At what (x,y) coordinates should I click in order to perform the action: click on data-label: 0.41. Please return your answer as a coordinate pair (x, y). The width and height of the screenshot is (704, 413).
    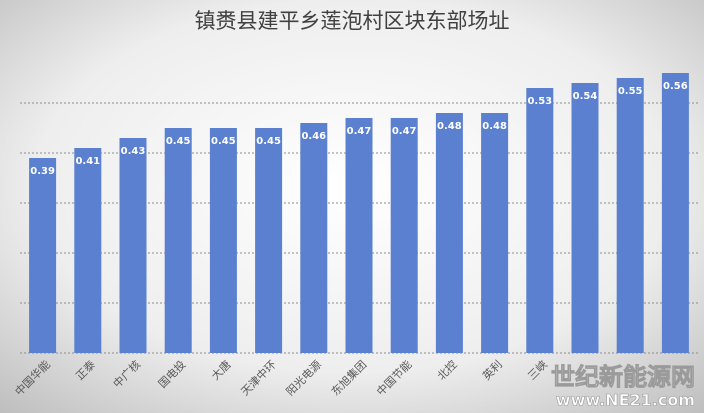
    Looking at the image, I should click on (87, 161).